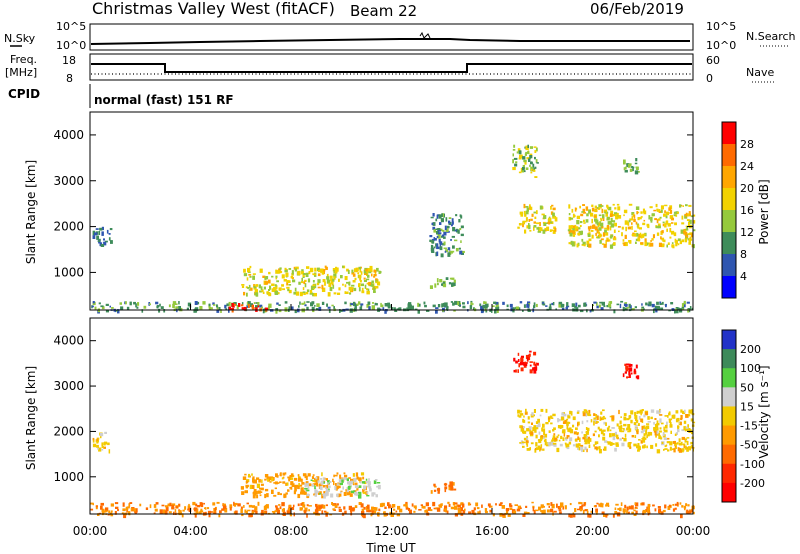 This screenshot has width=800, height=554. I want to click on cpid-label: CPID, so click(24, 94).